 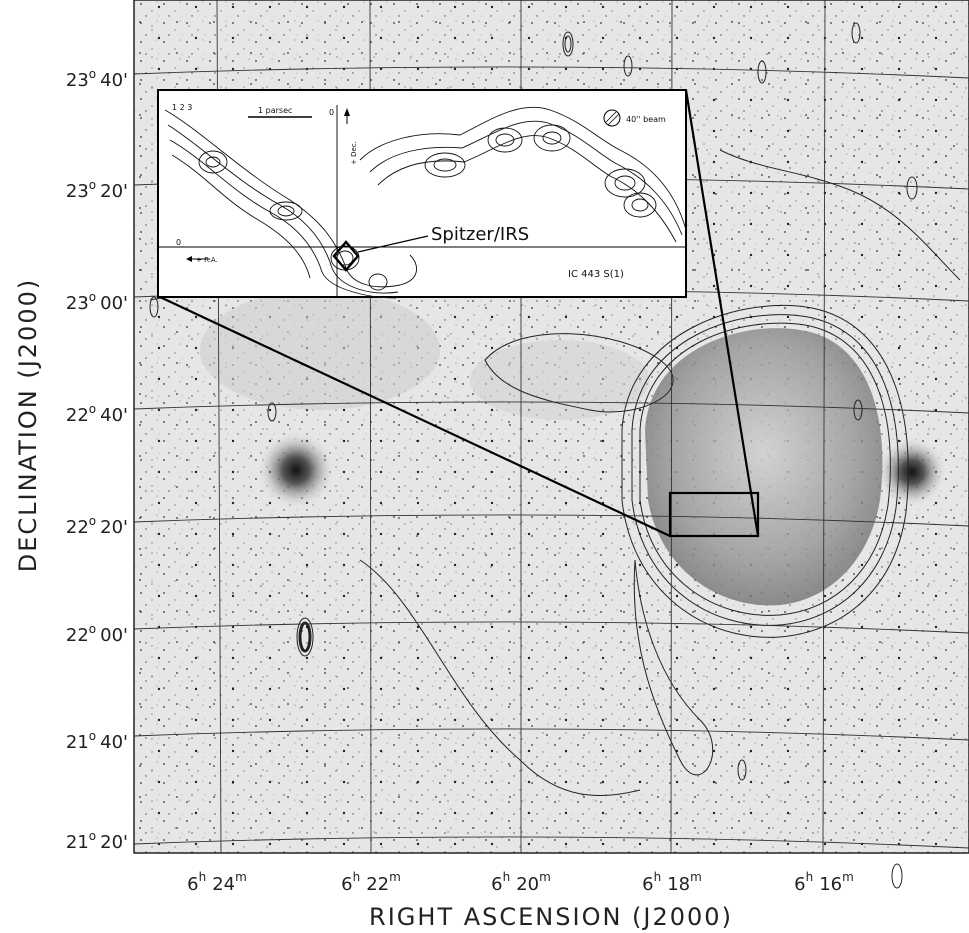 What do you see at coordinates (296, 470) in the screenshot?
I see `bright-star-left` at bounding box center [296, 470].